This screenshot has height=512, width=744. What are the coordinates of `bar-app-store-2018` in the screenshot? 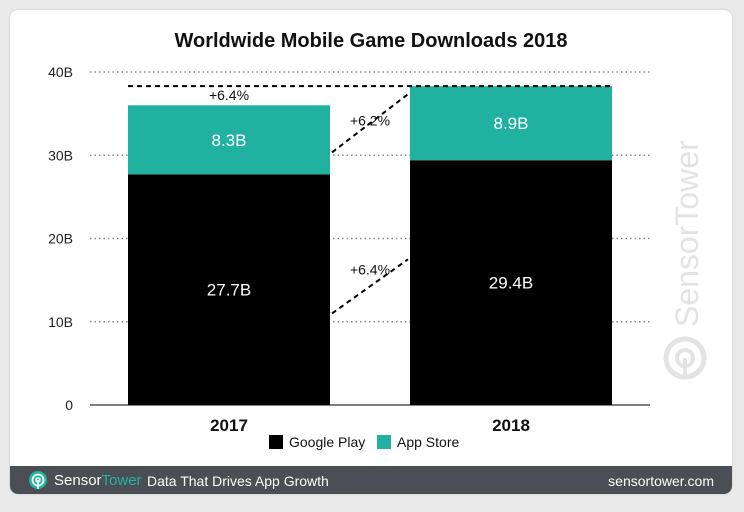 It's located at (511, 123).